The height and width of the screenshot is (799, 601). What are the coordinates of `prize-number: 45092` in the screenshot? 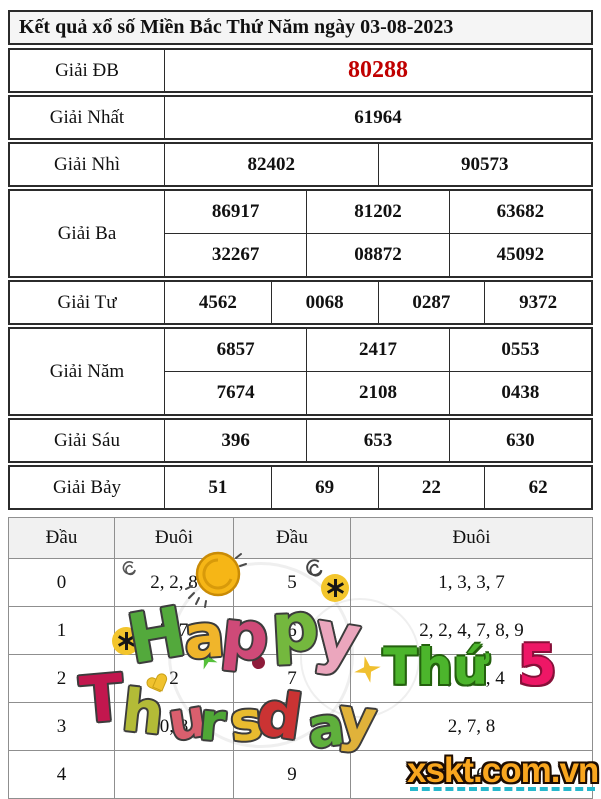 It's located at (519, 255).